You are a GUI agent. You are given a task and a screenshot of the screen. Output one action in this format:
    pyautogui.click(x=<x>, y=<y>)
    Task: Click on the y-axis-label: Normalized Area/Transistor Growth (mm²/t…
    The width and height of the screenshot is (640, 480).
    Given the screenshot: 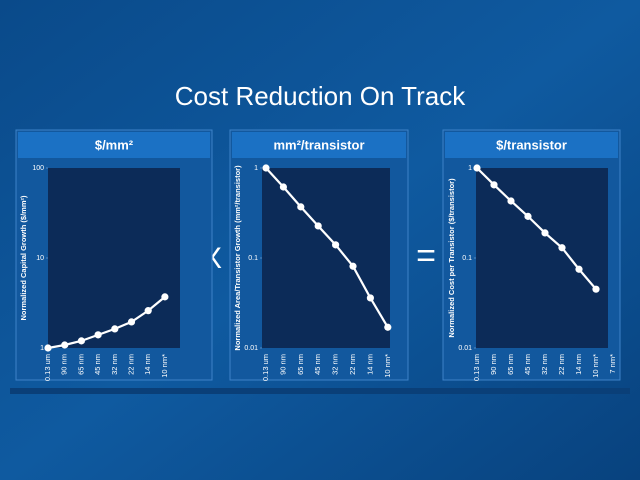 What is the action you would take?
    pyautogui.click(x=237, y=258)
    